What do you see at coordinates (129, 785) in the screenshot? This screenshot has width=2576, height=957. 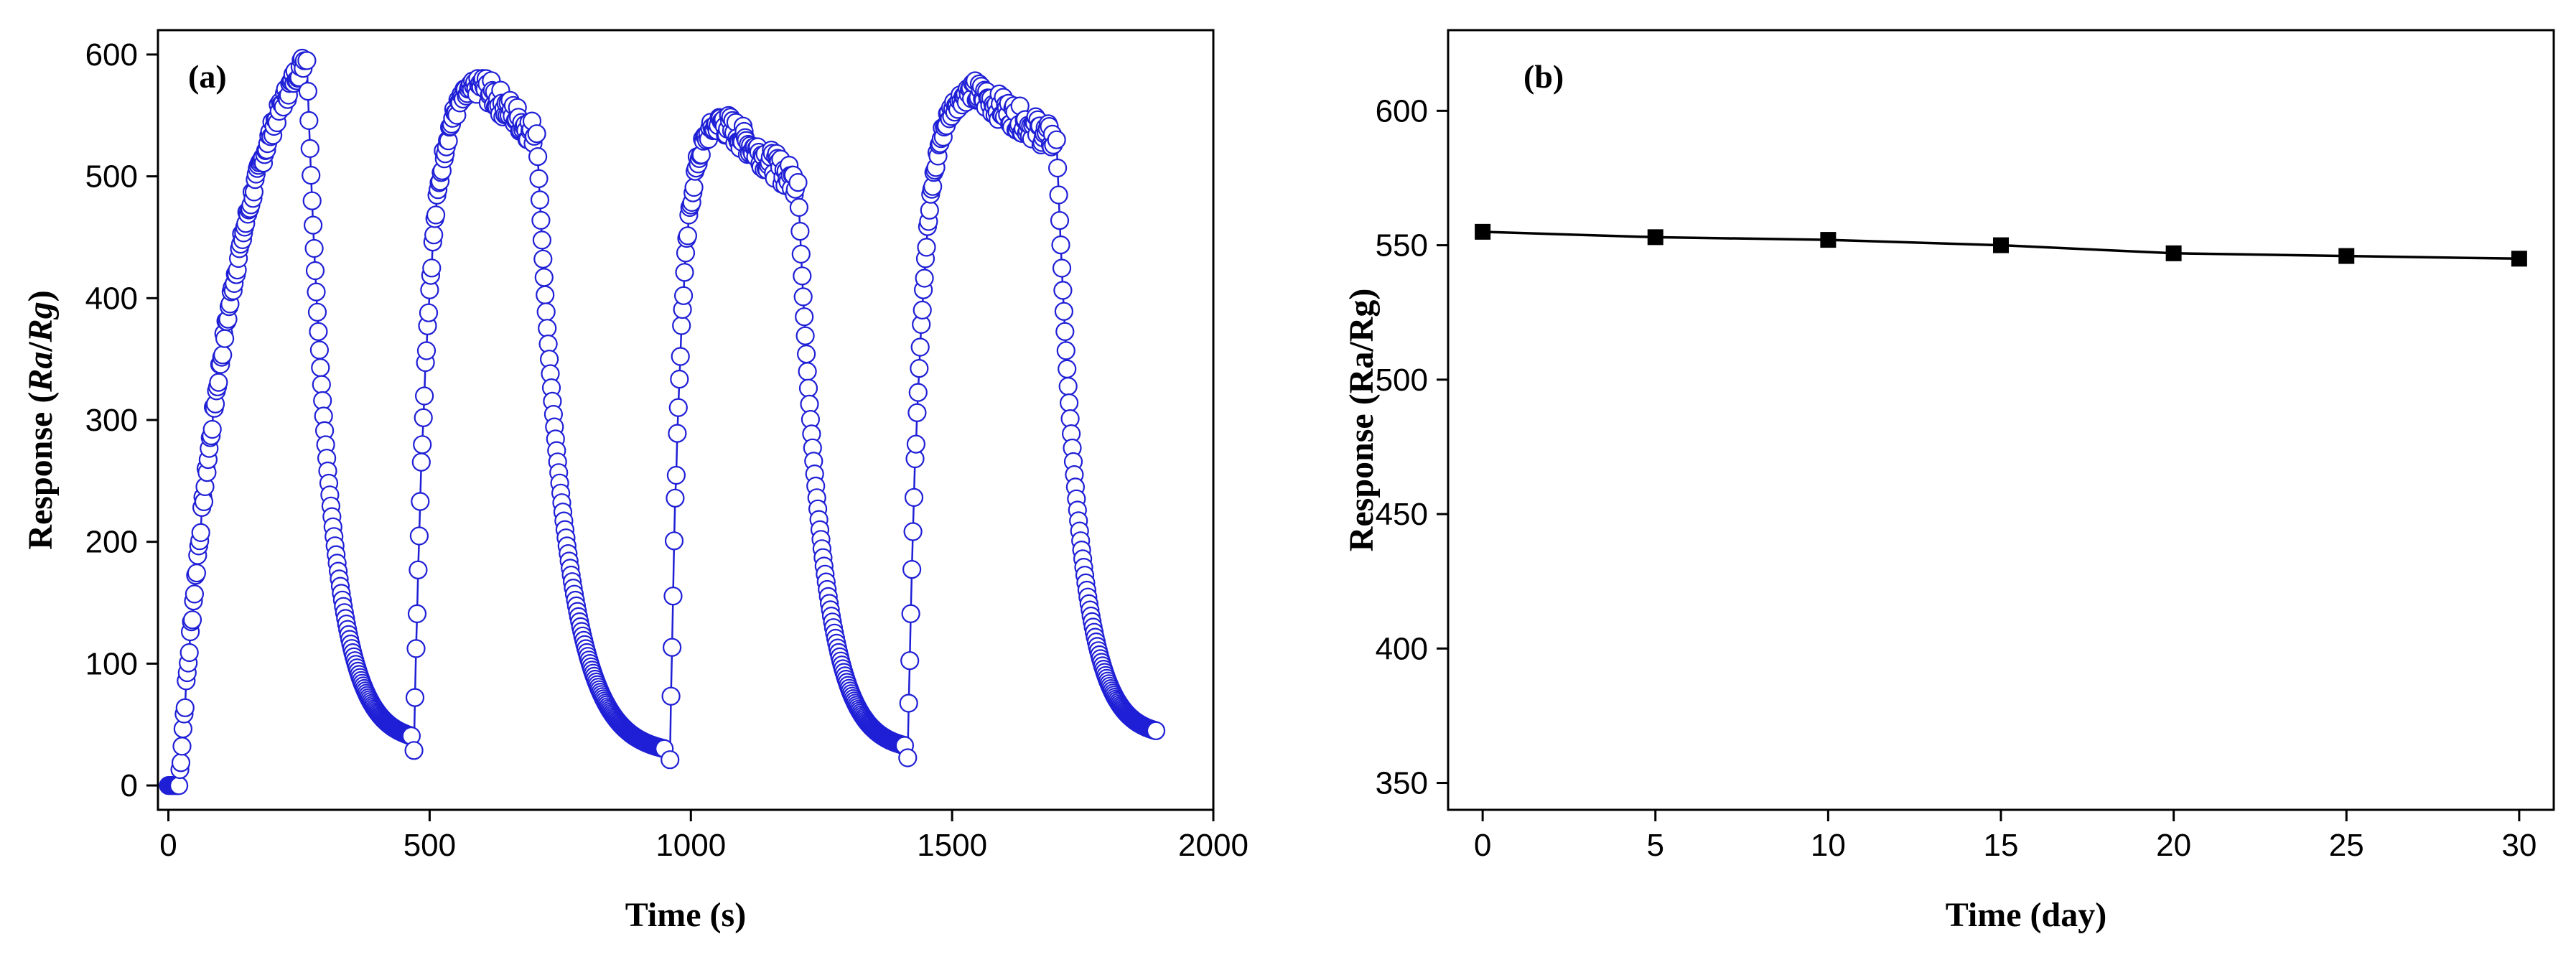 I see `y-tick-label-a: 0` at bounding box center [129, 785].